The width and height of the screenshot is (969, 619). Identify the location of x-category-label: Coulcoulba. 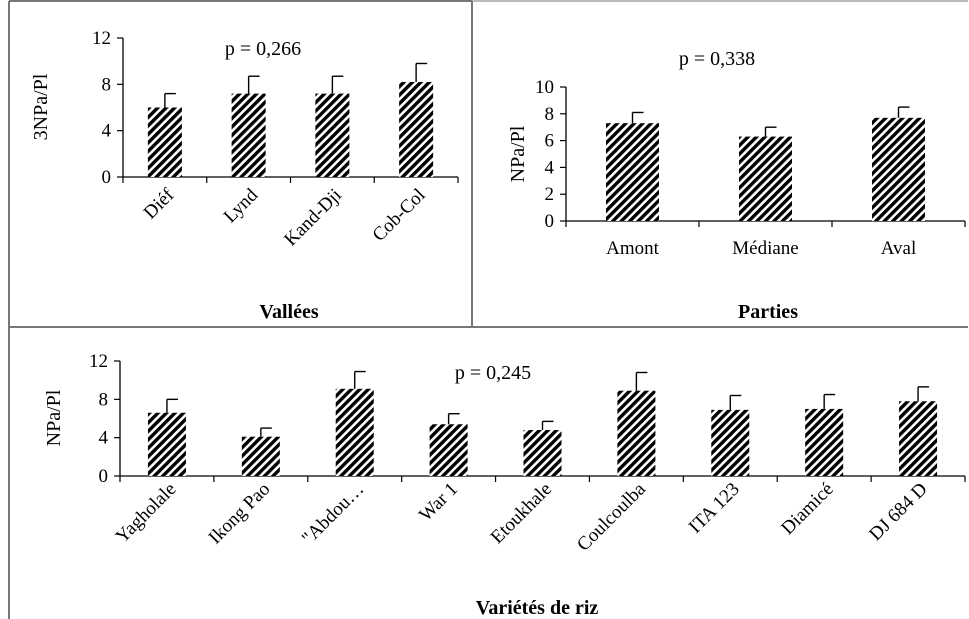
(611, 516).